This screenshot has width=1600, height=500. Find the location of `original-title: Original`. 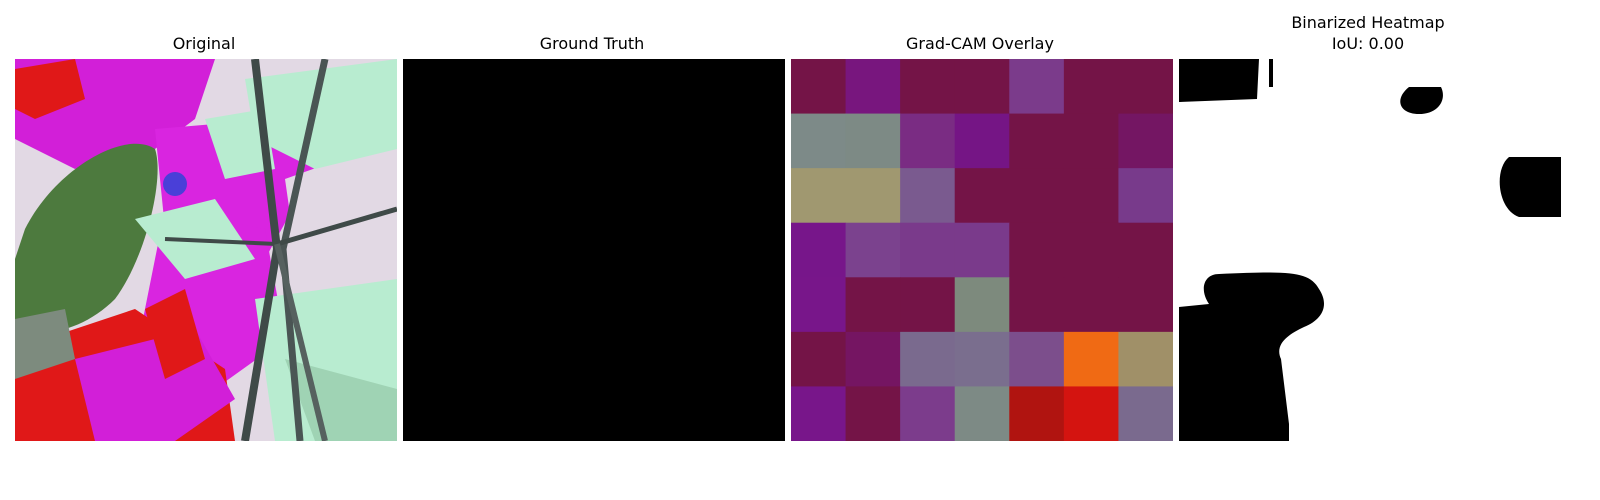

original-title: Original is located at coordinates (204, 43).